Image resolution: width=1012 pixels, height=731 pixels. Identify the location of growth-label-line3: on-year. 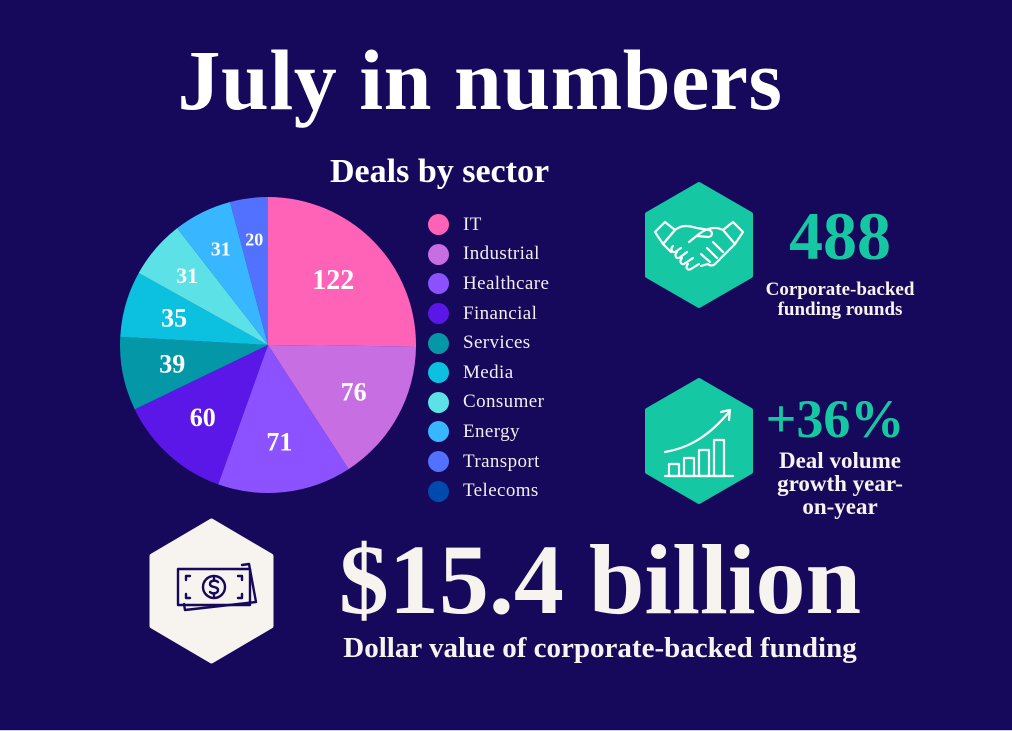
(840, 506).